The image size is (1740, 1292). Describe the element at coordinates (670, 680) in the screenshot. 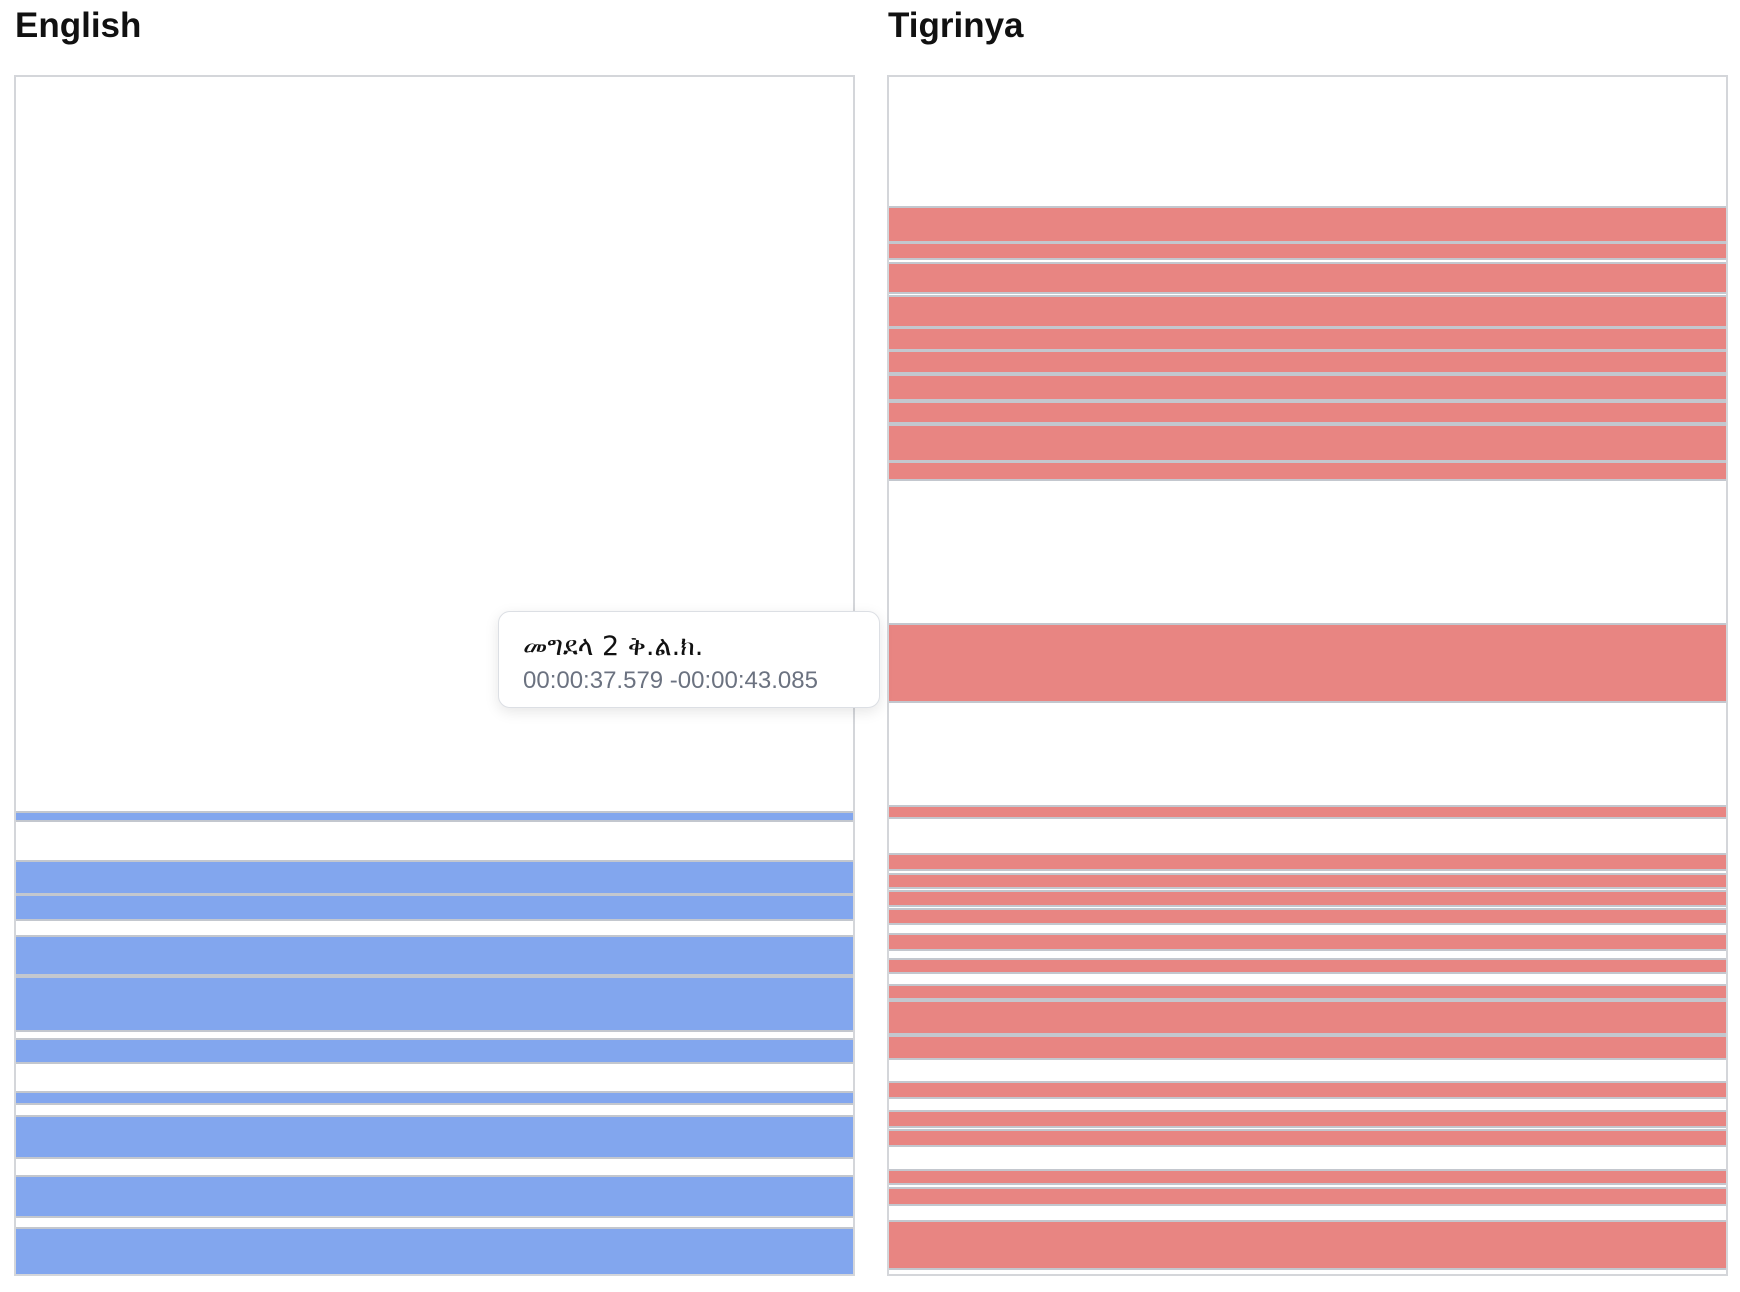

I see `tooltip-timecode: 00:00:37.579 -00:00:43.085` at that location.